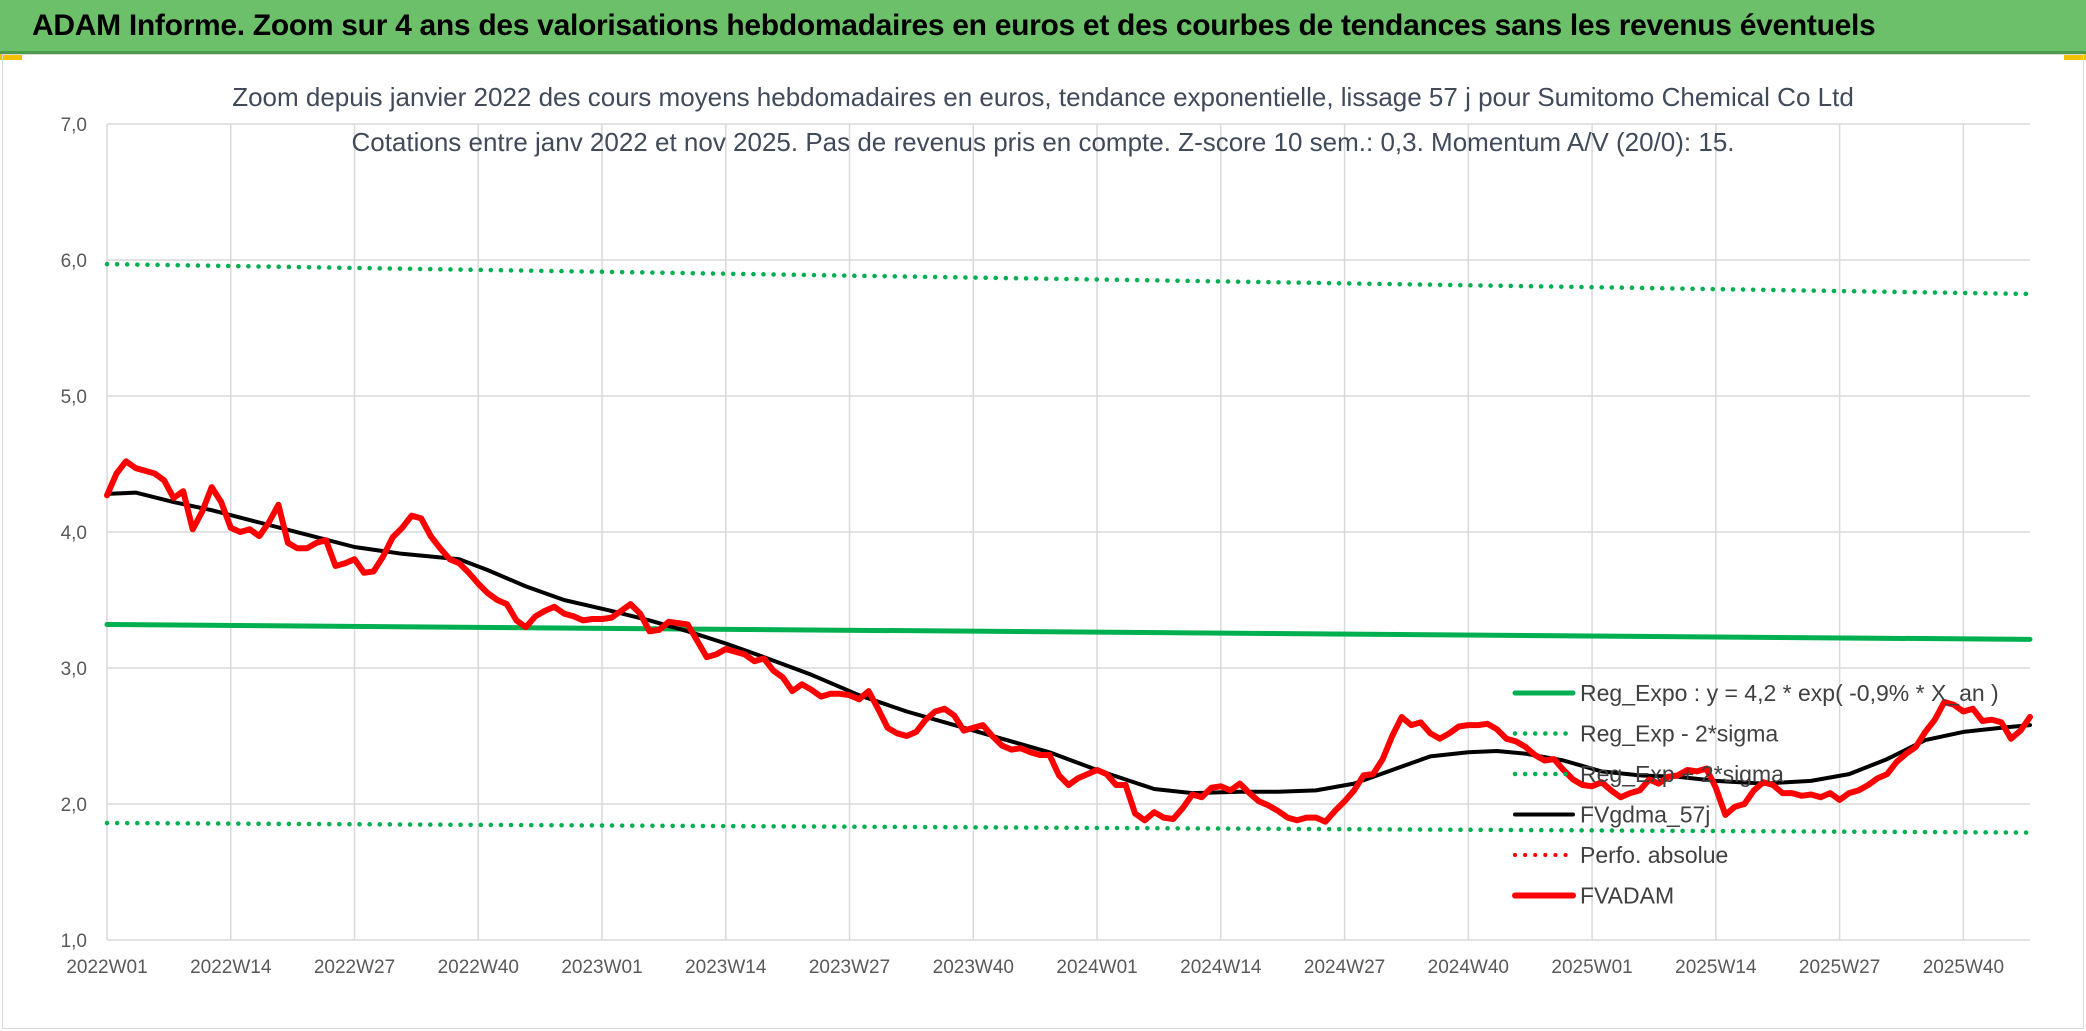 This screenshot has width=2086, height=1031. What do you see at coordinates (74, 397) in the screenshot?
I see `y-tick-label: 5,0` at bounding box center [74, 397].